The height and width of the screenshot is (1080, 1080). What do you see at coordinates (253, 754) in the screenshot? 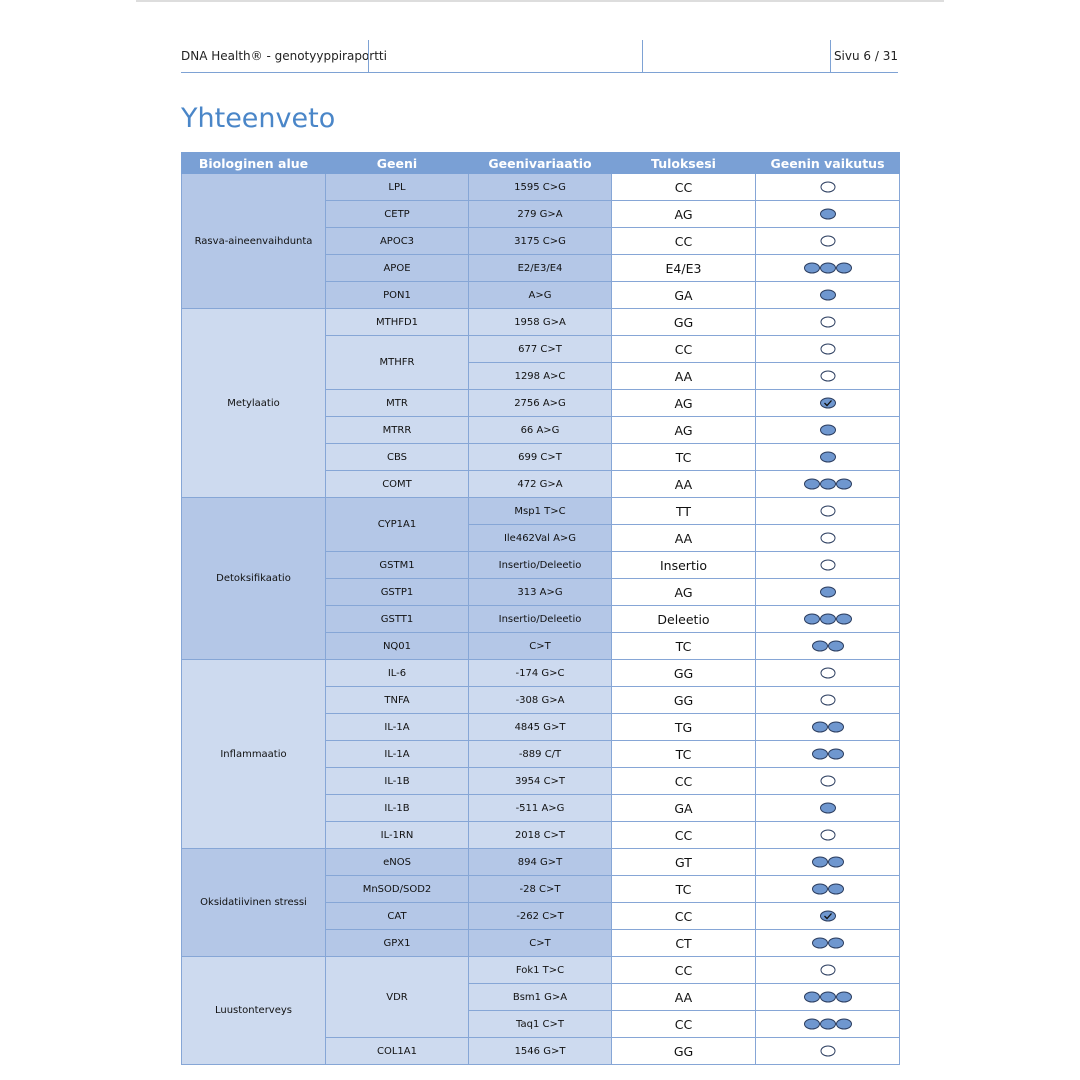
I see `area-cell: Inflammaatio` at bounding box center [253, 754].